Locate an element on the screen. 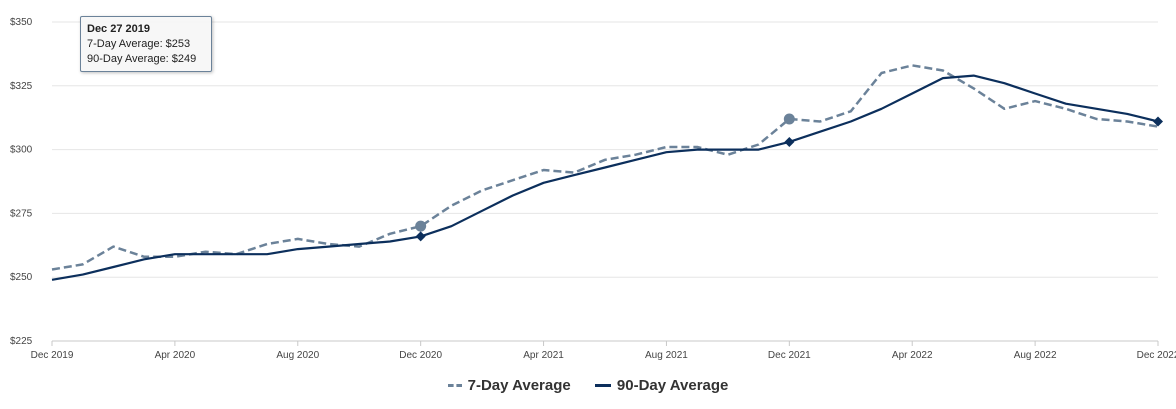 The height and width of the screenshot is (409, 1176). x-tick-label: Dec 2020 is located at coordinates (420, 355).